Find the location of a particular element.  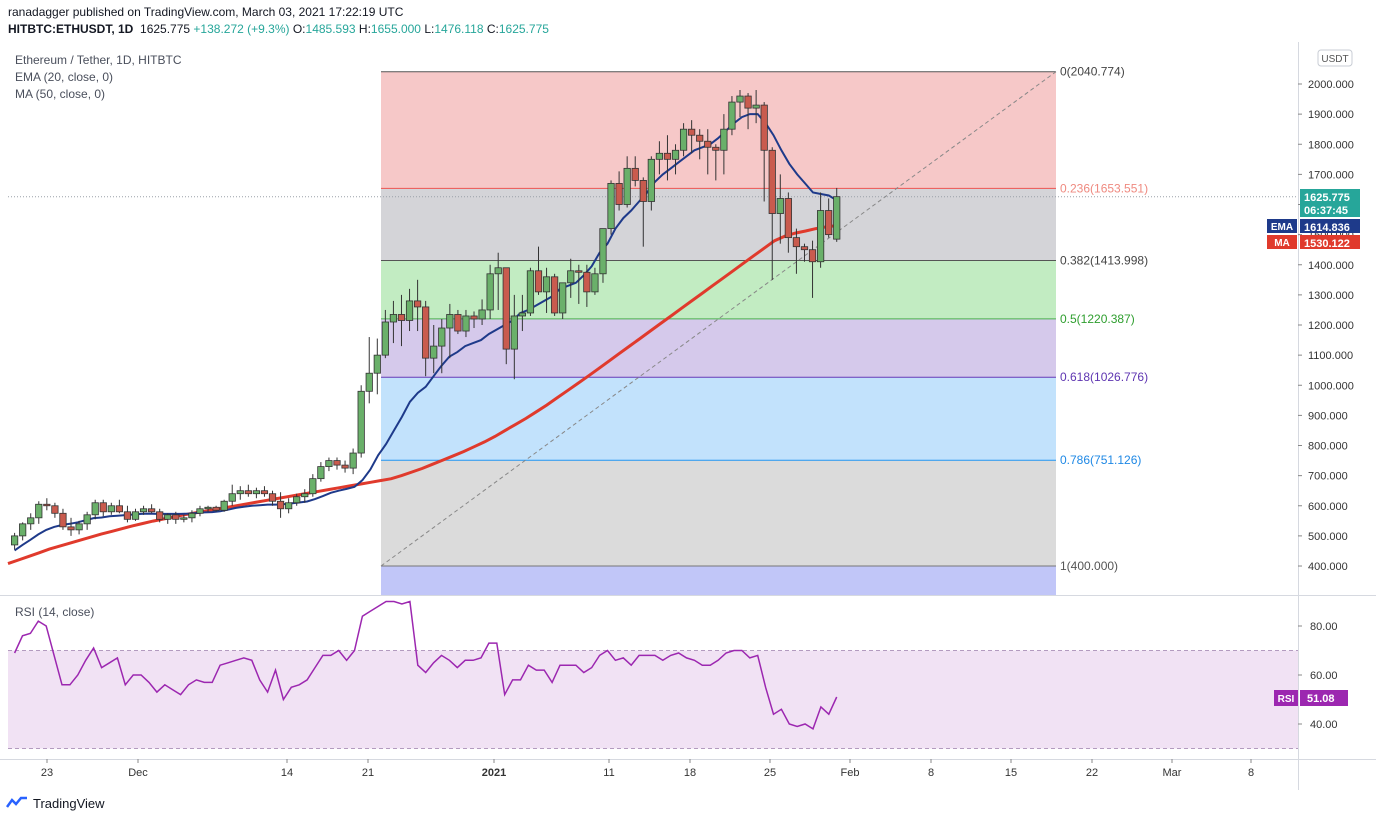

ma-tag-text: MA is located at coordinates (1282, 243).